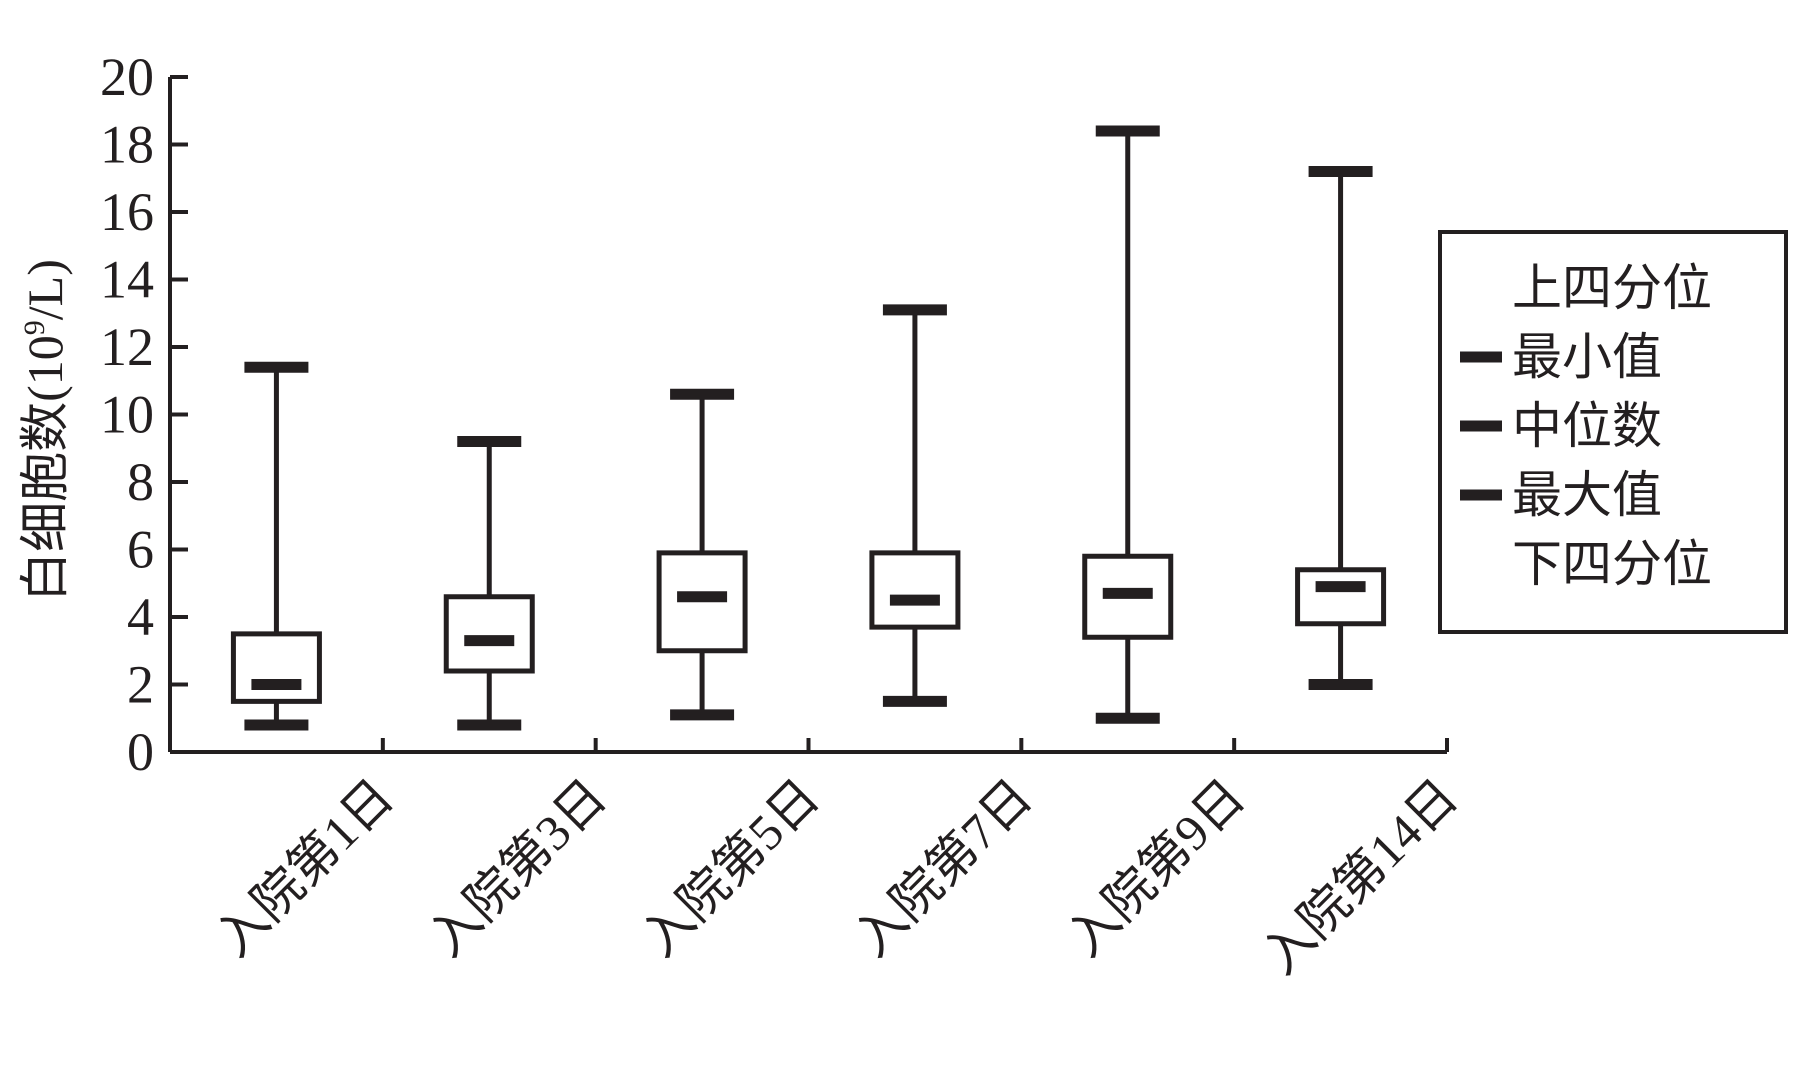 The width and height of the screenshot is (1795, 1091). What do you see at coordinates (1612, 564) in the screenshot?
I see `legend-label: 下四分位` at bounding box center [1612, 564].